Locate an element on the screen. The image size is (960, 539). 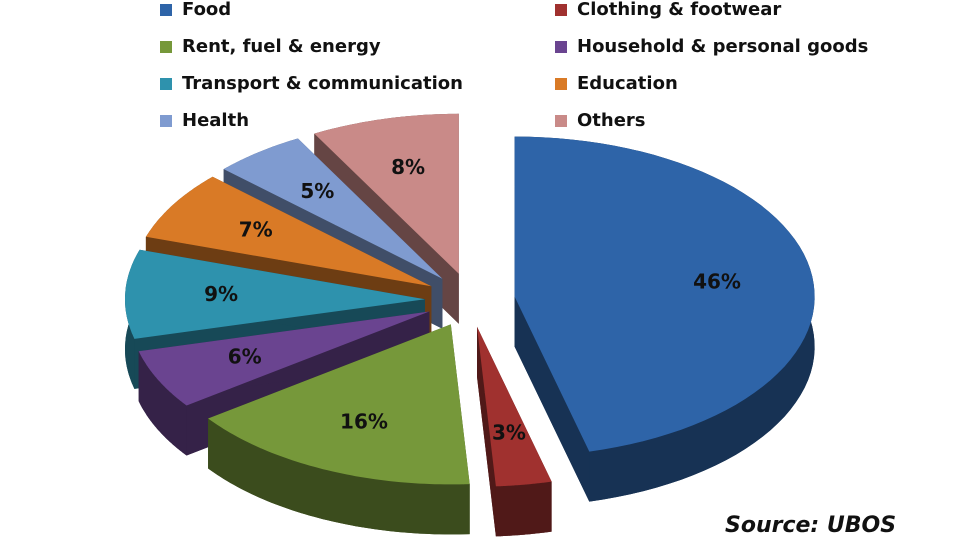
data-label: 9% is located at coordinates (221, 294).